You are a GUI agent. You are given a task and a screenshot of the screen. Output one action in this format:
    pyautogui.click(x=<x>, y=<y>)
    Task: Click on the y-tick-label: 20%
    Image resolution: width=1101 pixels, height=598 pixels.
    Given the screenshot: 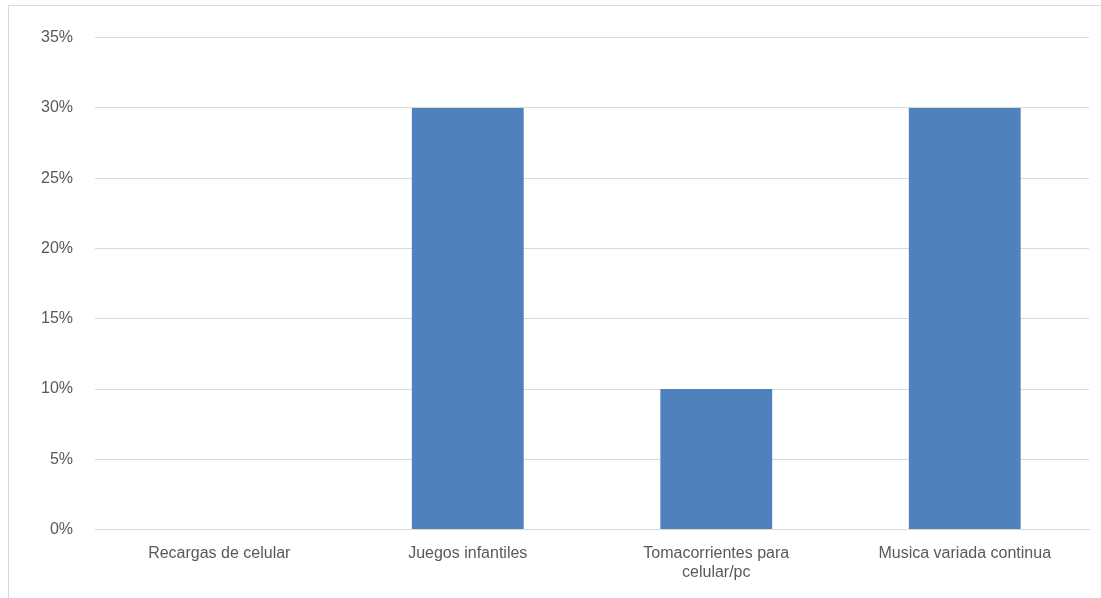 What is the action you would take?
    pyautogui.click(x=57, y=247)
    